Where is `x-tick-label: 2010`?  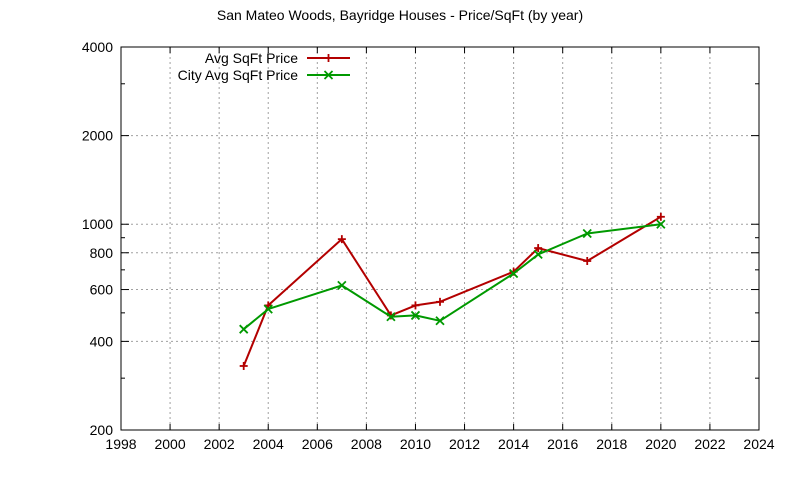 x-tick-label: 2010 is located at coordinates (415, 444).